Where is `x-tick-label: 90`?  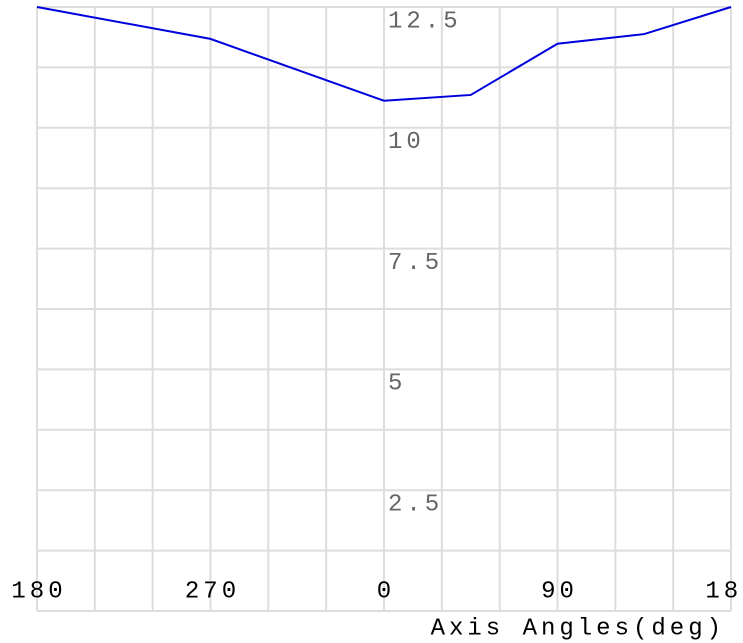
x-tick-label: 90 is located at coordinates (559, 591).